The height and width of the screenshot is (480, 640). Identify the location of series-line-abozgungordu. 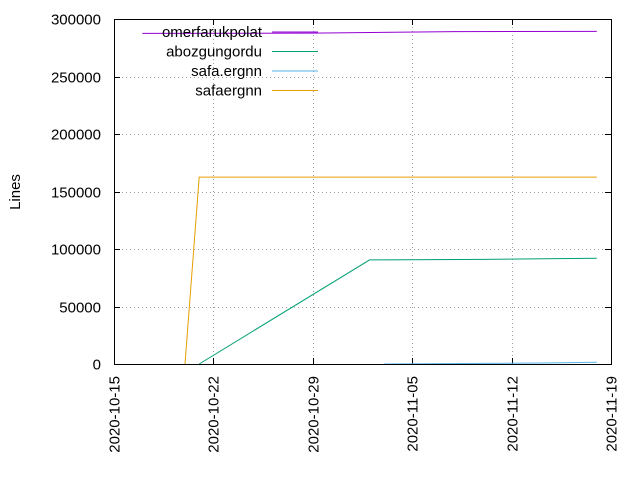
(397, 311).